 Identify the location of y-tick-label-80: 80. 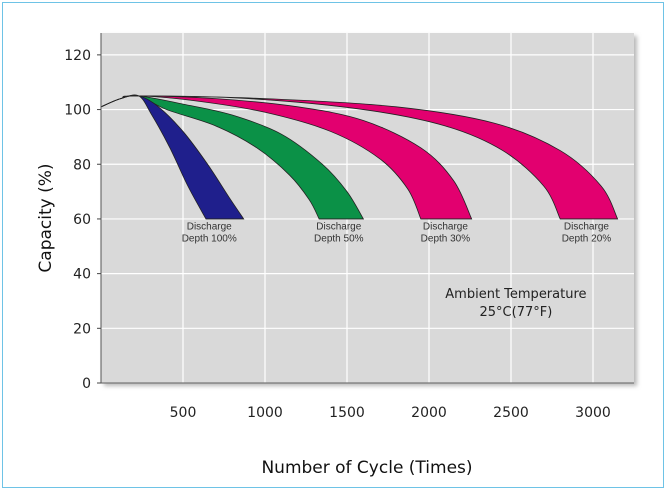
(82, 165).